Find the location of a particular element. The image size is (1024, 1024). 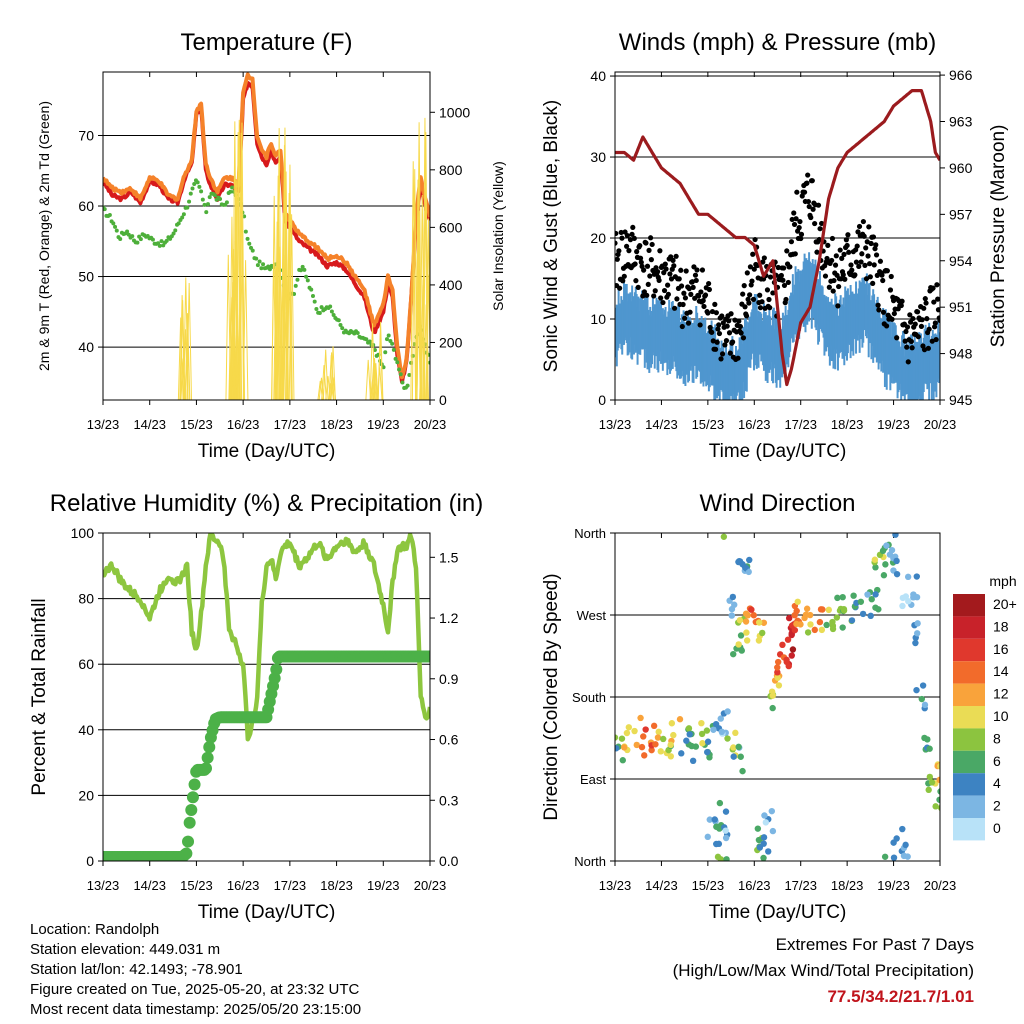

y2-tick-label: 951 is located at coordinates (961, 307).